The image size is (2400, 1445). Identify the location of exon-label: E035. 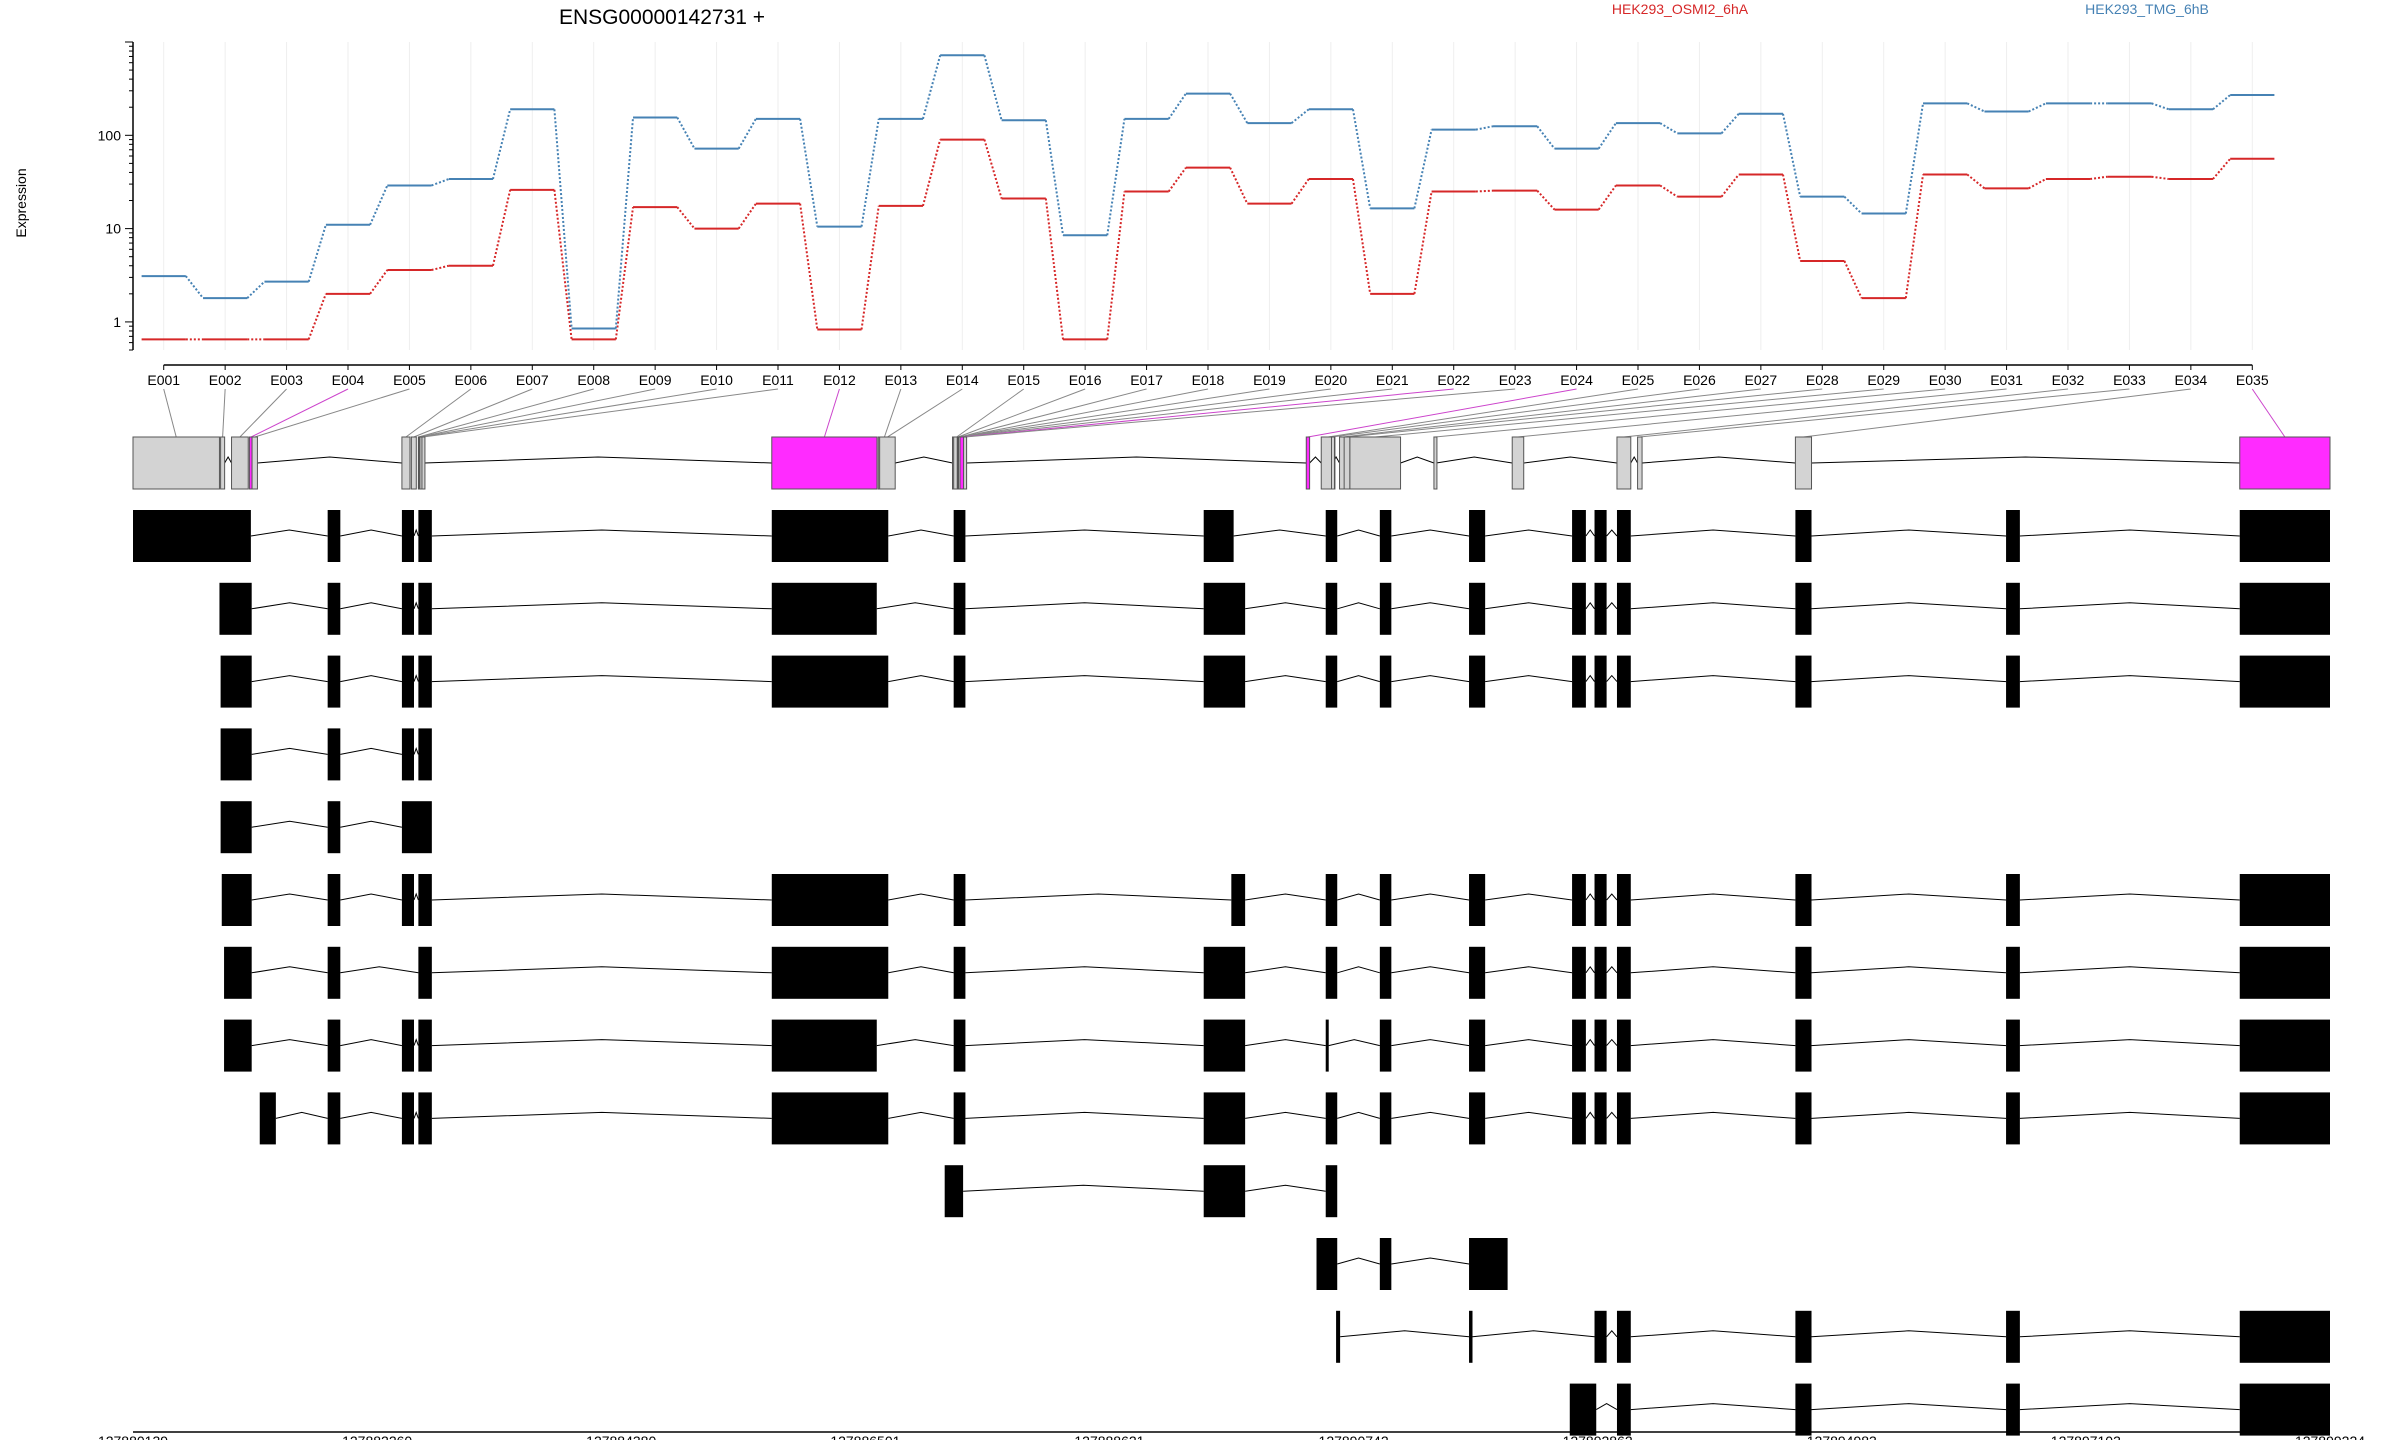
(2252, 380).